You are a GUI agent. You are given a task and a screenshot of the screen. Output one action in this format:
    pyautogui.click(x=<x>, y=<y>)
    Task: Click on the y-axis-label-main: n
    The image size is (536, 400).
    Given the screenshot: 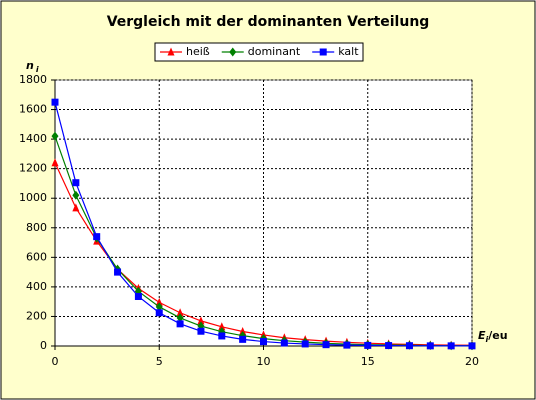 What is the action you would take?
    pyautogui.click(x=30, y=65)
    